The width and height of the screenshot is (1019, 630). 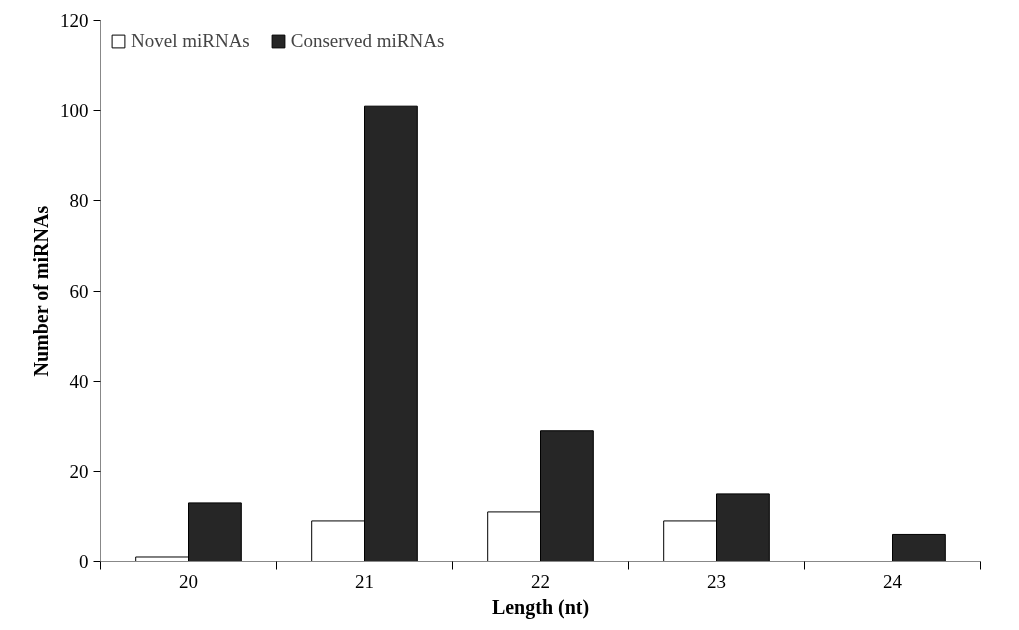 I want to click on legend-label: Novel miRNAs, so click(x=190, y=41).